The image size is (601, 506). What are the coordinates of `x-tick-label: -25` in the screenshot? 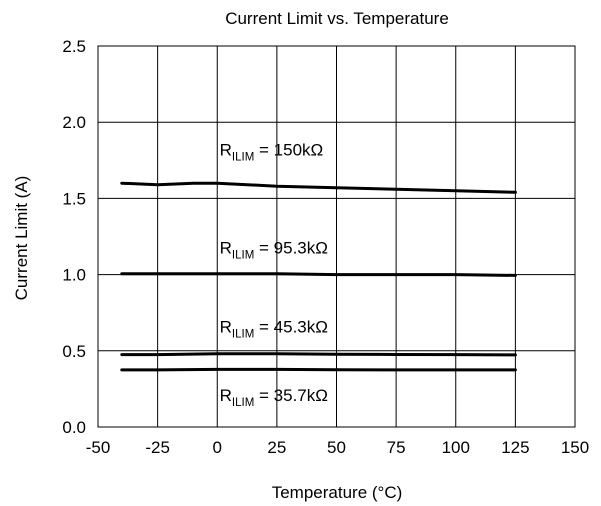 It's located at (157, 447).